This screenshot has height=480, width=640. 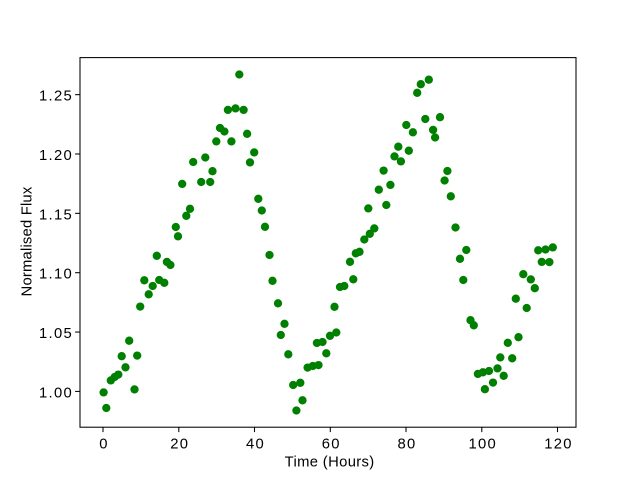 What do you see at coordinates (56, 156) in the screenshot?
I see `svg-text: 1.20` at bounding box center [56, 156].